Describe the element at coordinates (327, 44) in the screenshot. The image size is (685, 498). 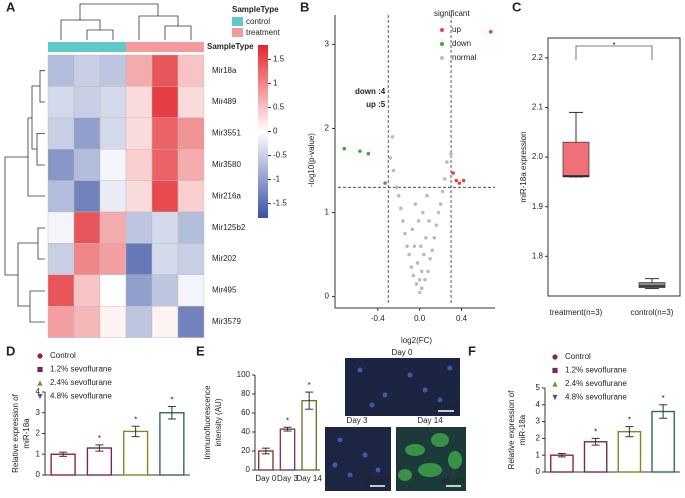
I see `y-tick-label: 3` at that location.